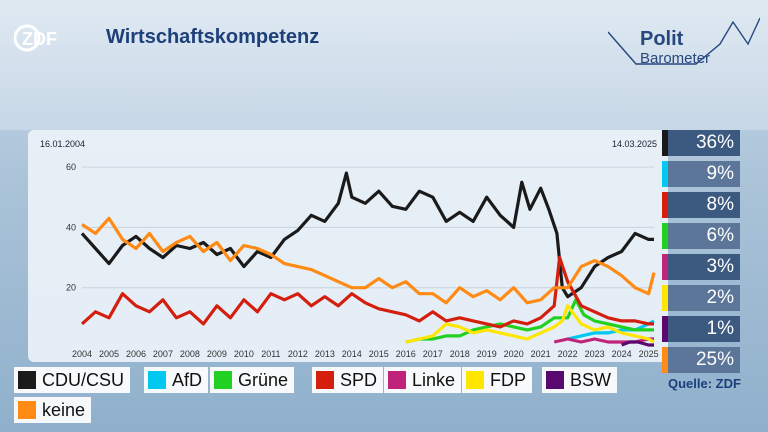 This screenshot has width=768, height=432. I want to click on current-value-cdu-csu: 36%, so click(704, 143).